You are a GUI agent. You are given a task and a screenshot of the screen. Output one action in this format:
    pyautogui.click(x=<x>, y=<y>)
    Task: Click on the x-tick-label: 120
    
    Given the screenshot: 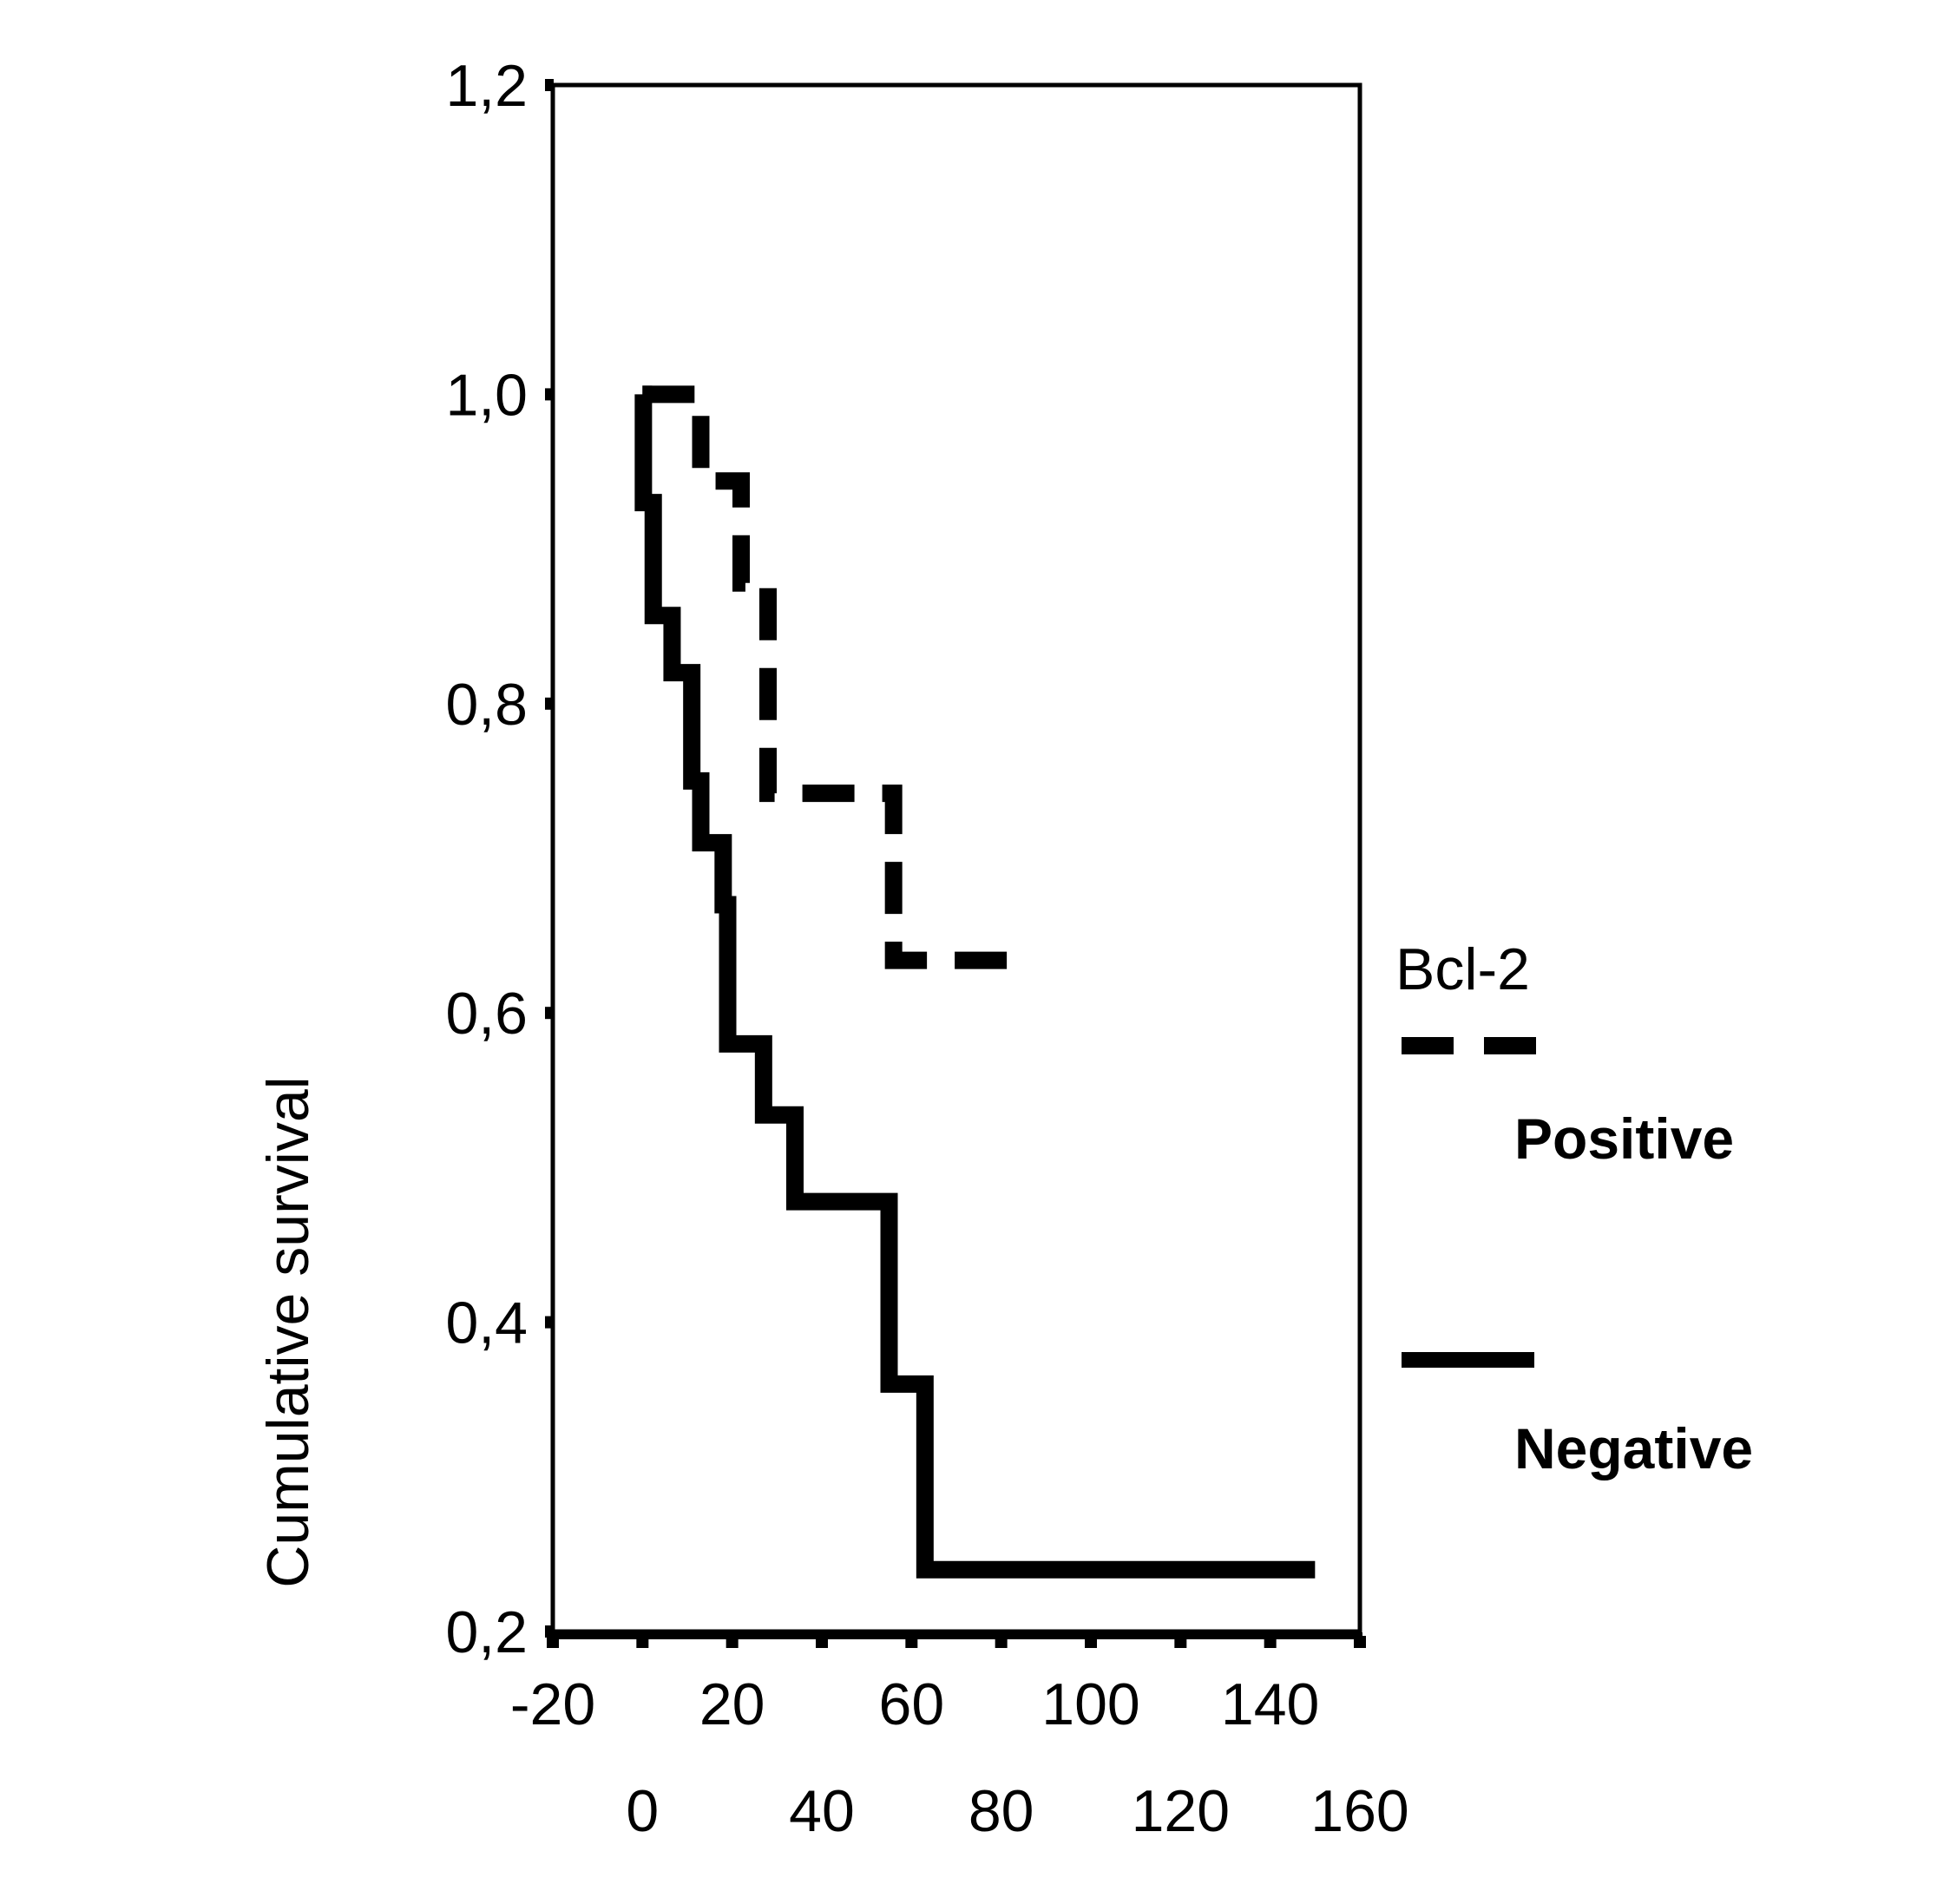 What is the action you would take?
    pyautogui.click(x=1181, y=1811)
    